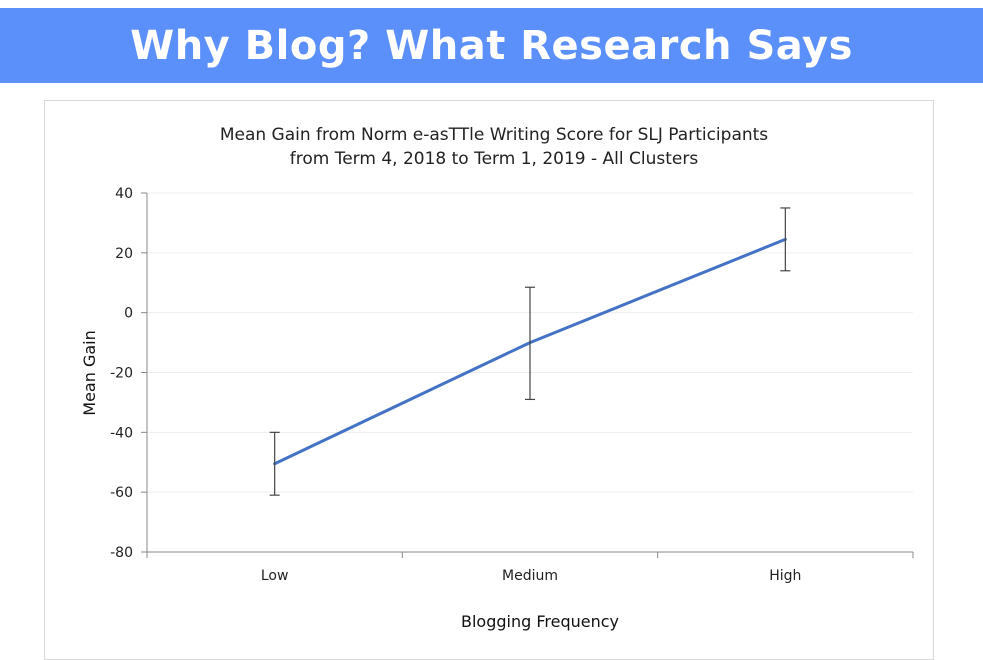 This screenshot has height=660, width=983. Describe the element at coordinates (124, 194) in the screenshot. I see `y-tick-label: 40` at that location.